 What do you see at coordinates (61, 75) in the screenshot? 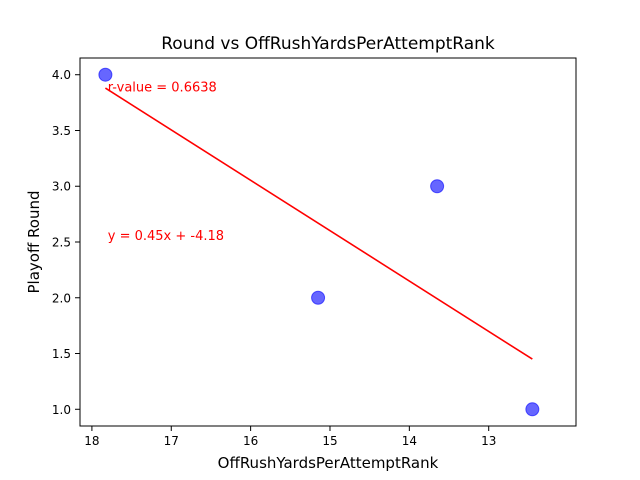
I see `y-tick-label: 4.0` at bounding box center [61, 75].